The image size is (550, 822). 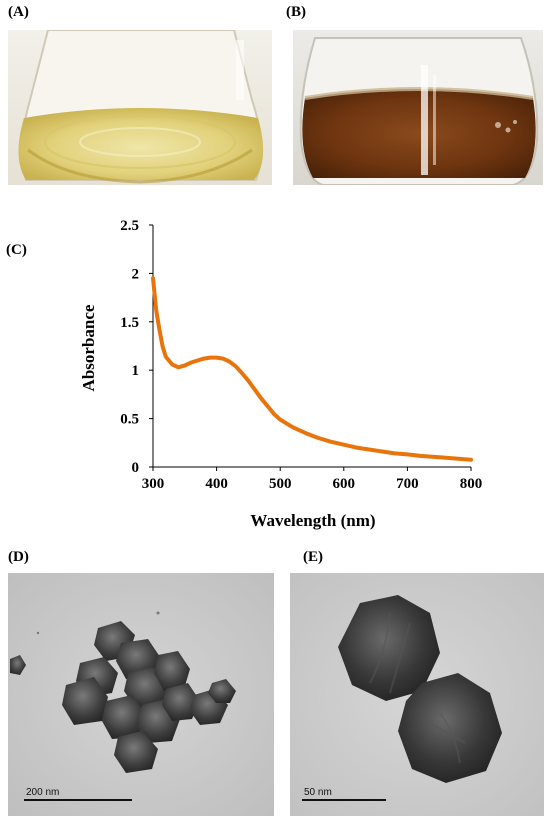 What do you see at coordinates (129, 226) in the screenshot?
I see `y-tick-label: 2.5` at bounding box center [129, 226].